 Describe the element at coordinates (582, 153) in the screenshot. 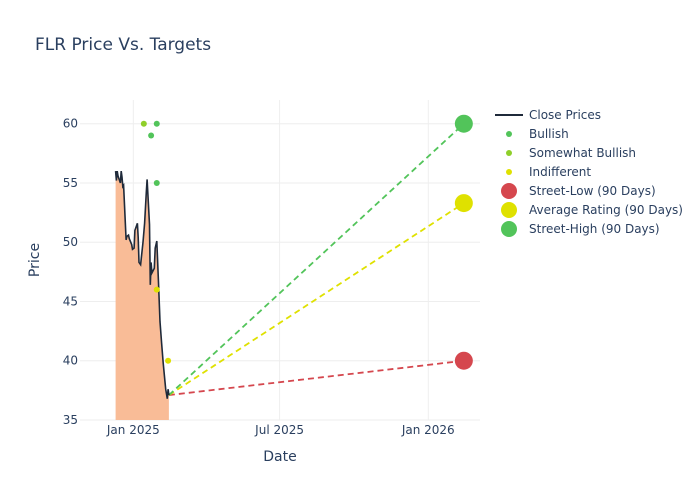

I see `legend-label: Somewhat Bullish` at that location.